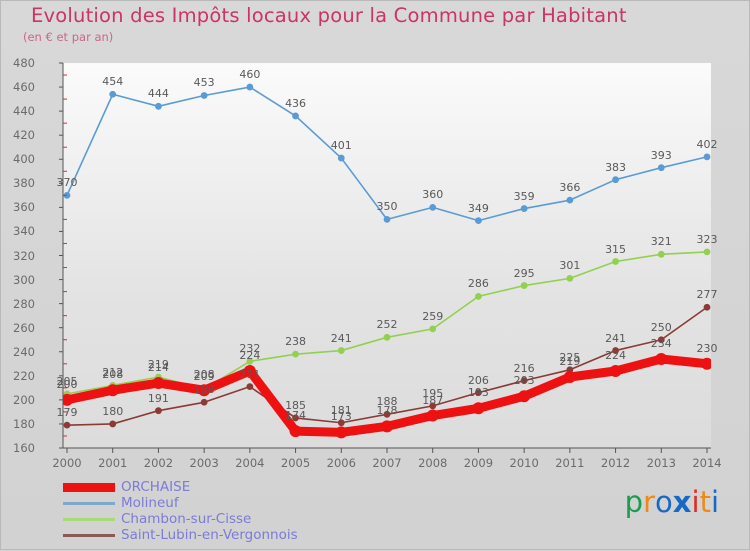 This screenshot has width=750, height=551. Describe the element at coordinates (24, 183) in the screenshot. I see `y-axis-tick-label: 380` at that location.